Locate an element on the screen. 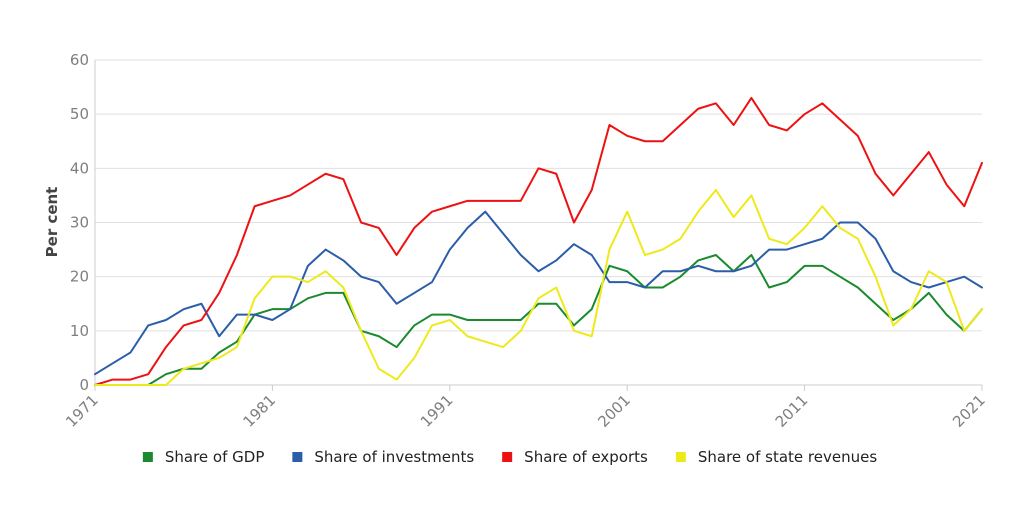  y-tick-label: 10 is located at coordinates (79, 331).